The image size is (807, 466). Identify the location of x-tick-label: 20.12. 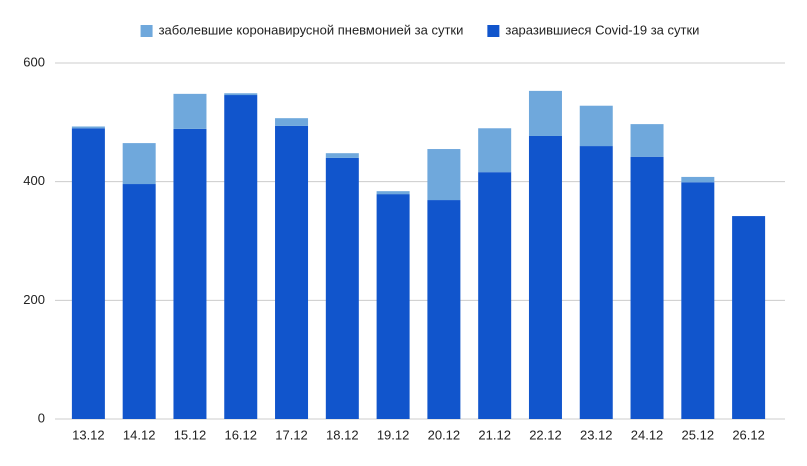
(444, 434).